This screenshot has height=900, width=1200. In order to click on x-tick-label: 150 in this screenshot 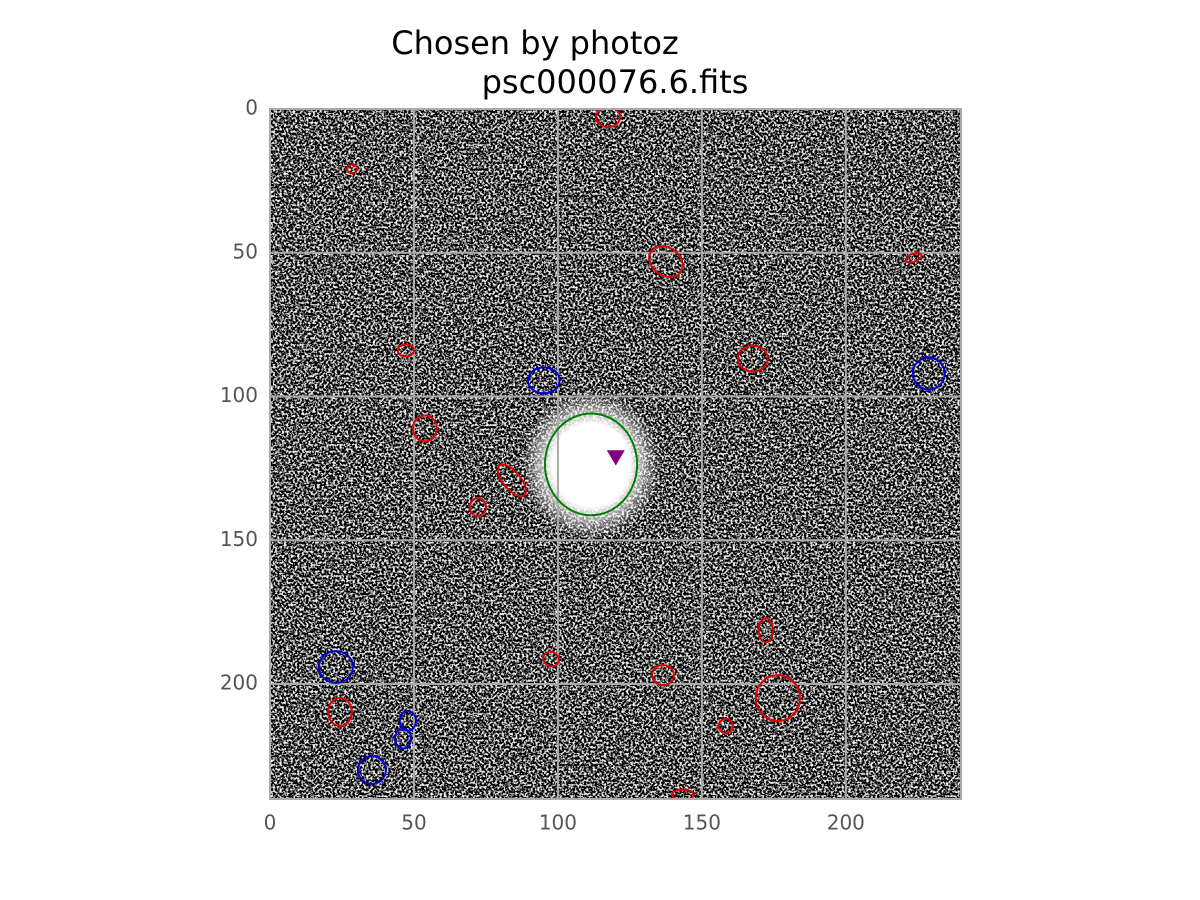, I will do `click(702, 823)`.